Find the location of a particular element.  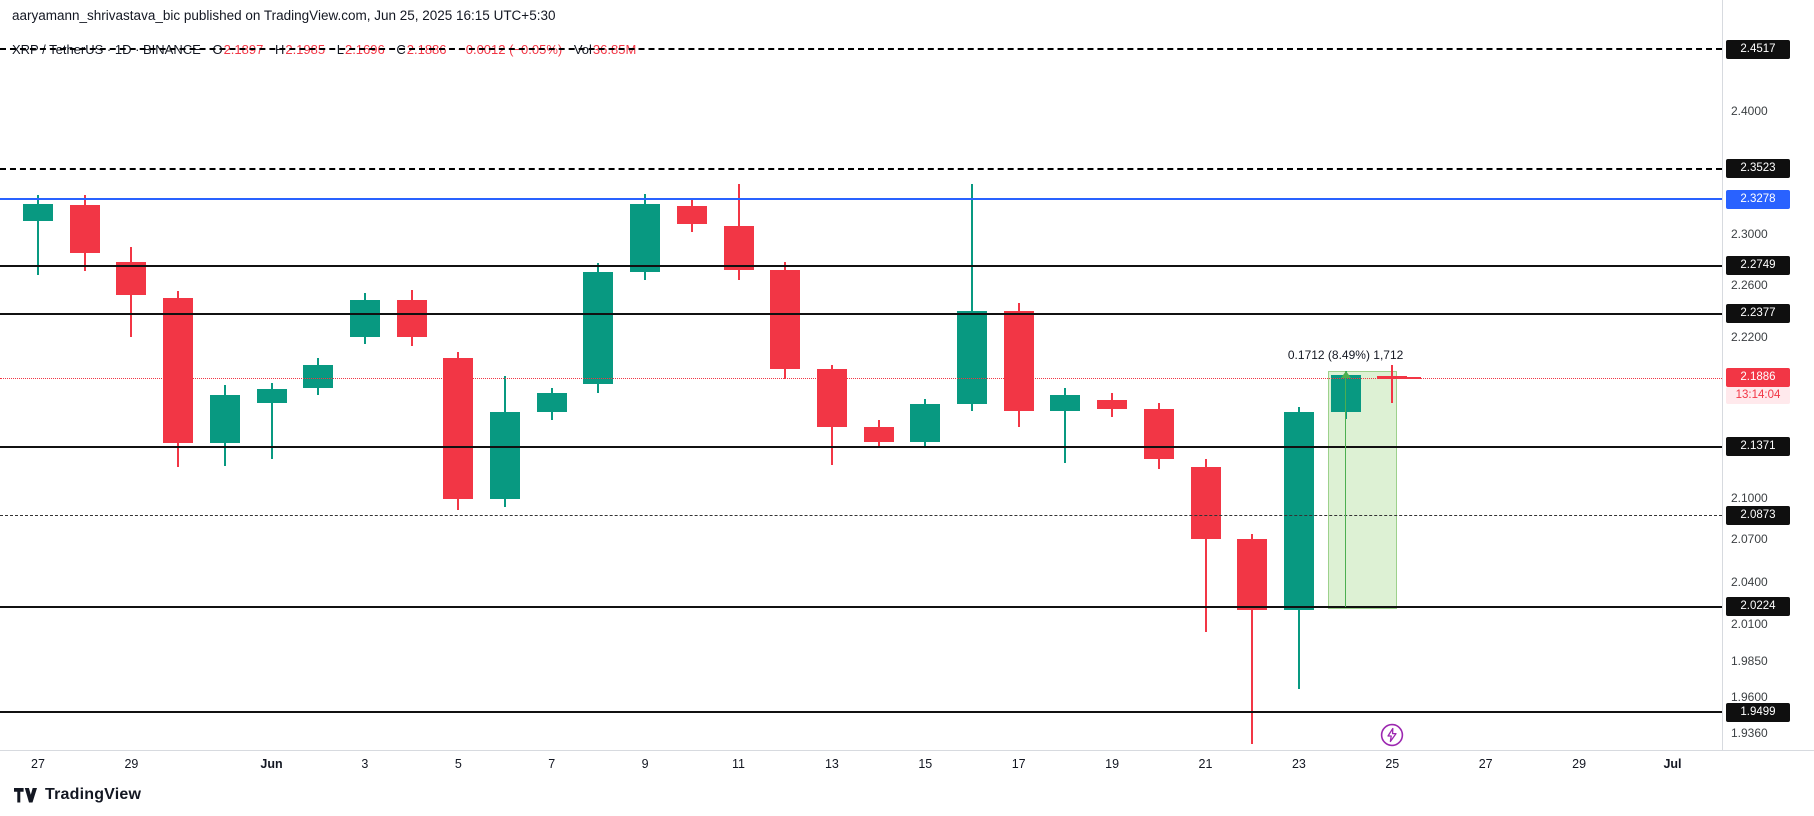

price-axis-badge: 2.4517 is located at coordinates (1758, 49).